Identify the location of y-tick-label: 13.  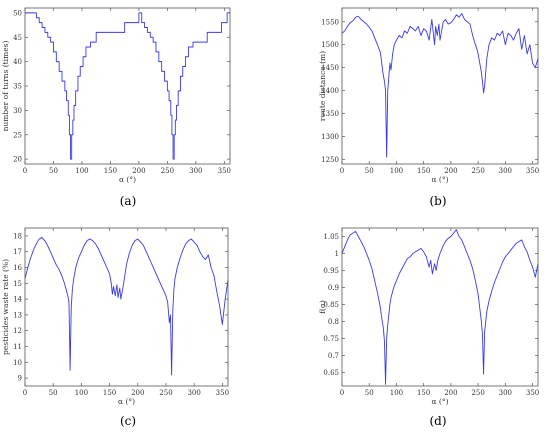
(17, 315).